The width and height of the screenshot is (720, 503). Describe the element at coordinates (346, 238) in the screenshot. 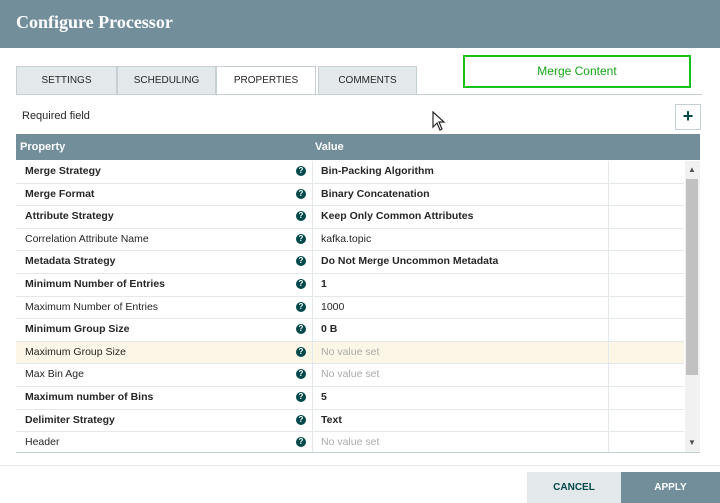

I see `property-value: kafka.topic` at that location.